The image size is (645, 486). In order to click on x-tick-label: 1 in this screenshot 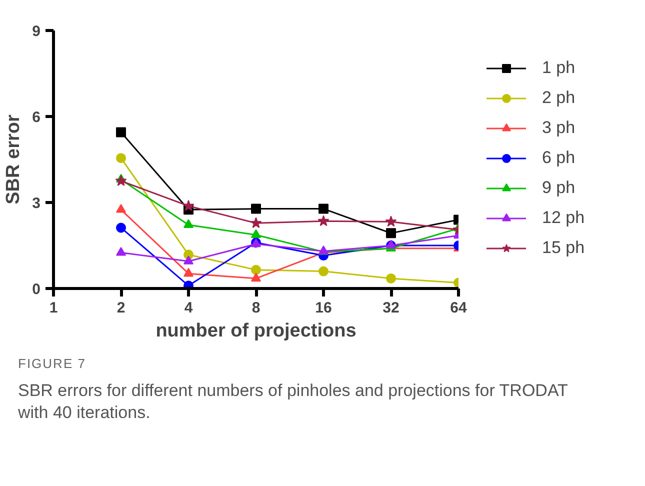, I will do `click(53, 308)`.